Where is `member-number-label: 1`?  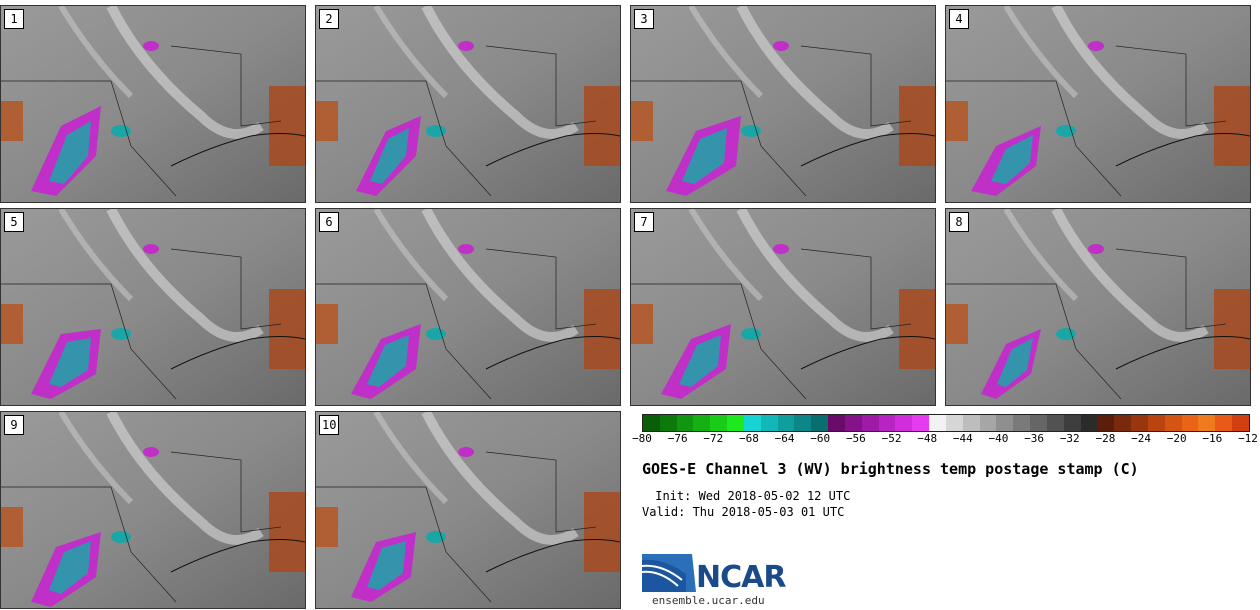 member-number-label: 1 is located at coordinates (14, 19).